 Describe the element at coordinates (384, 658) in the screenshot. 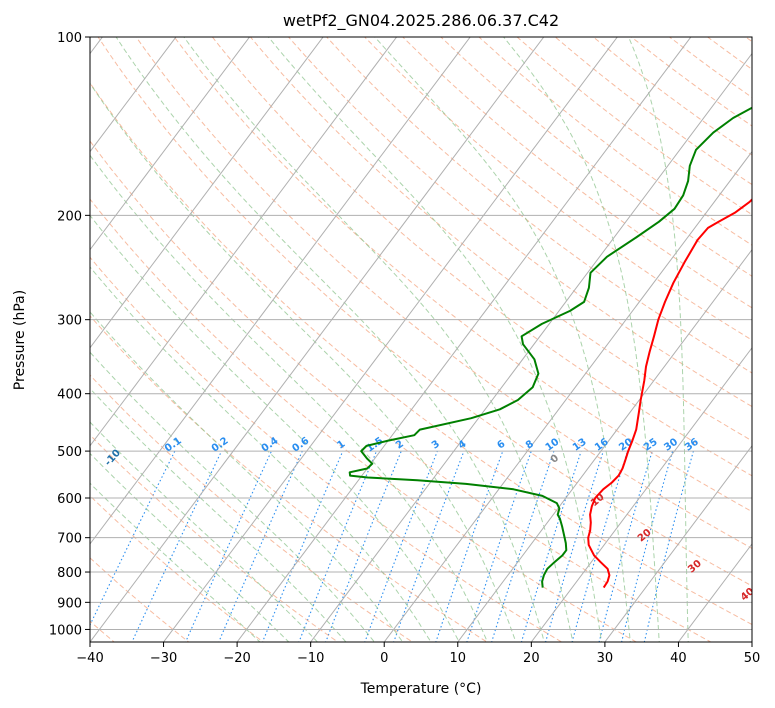

I see `x-tick-label: 0` at that location.